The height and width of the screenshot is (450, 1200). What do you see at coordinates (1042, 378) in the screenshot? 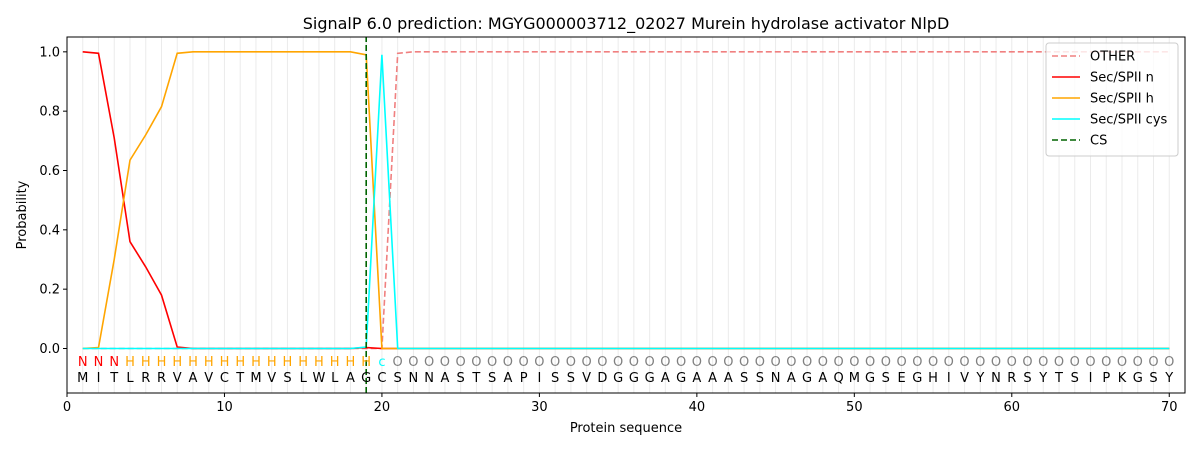
I see `residue-label: Y` at bounding box center [1042, 378].